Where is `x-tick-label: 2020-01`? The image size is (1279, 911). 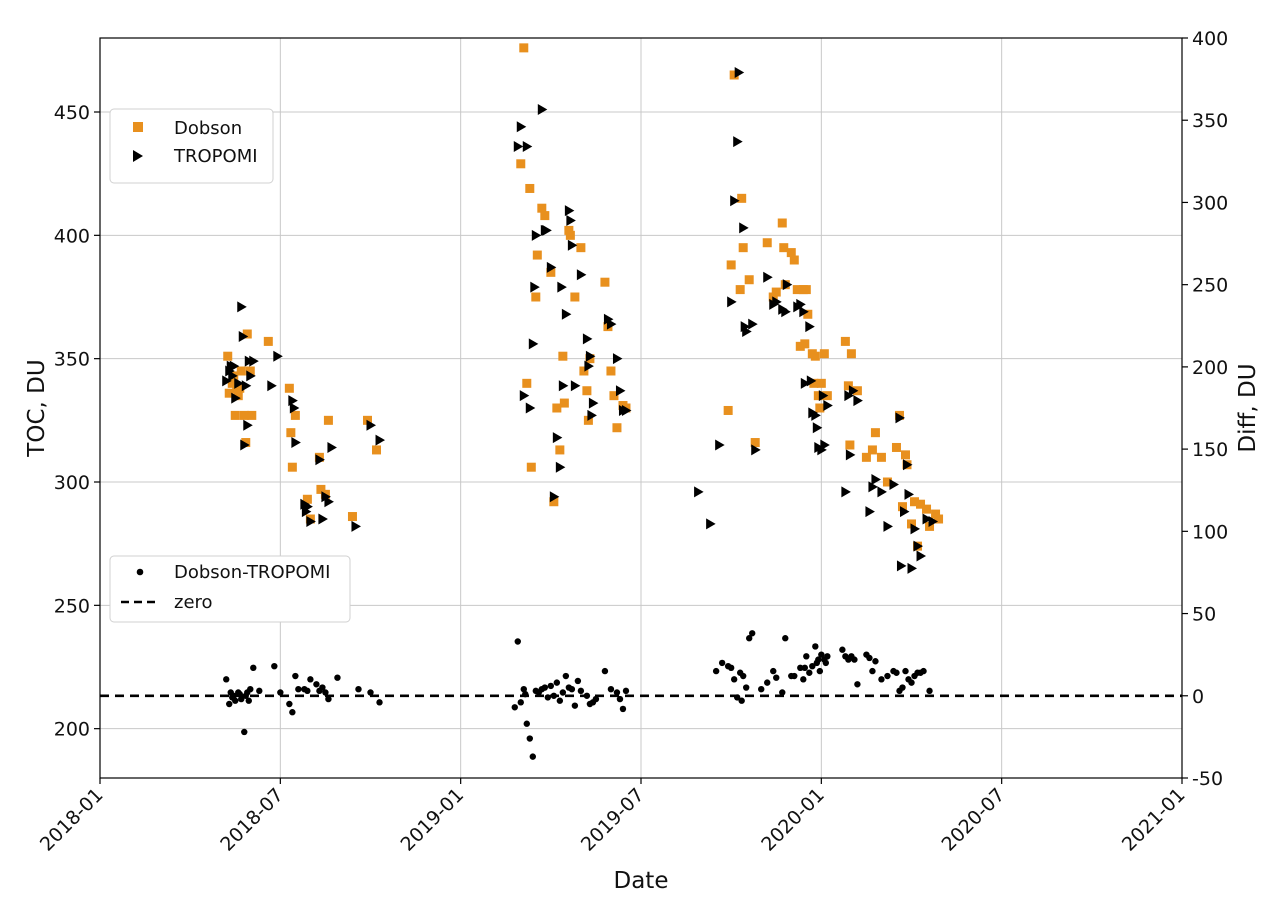 x-tick-label: 2020-01 is located at coordinates (793, 820).